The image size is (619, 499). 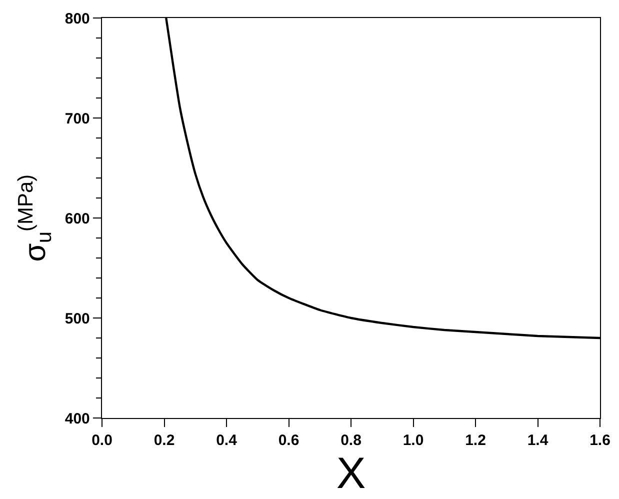 What do you see at coordinates (77, 219) in the screenshot?
I see `y-tick-label: 600` at bounding box center [77, 219].